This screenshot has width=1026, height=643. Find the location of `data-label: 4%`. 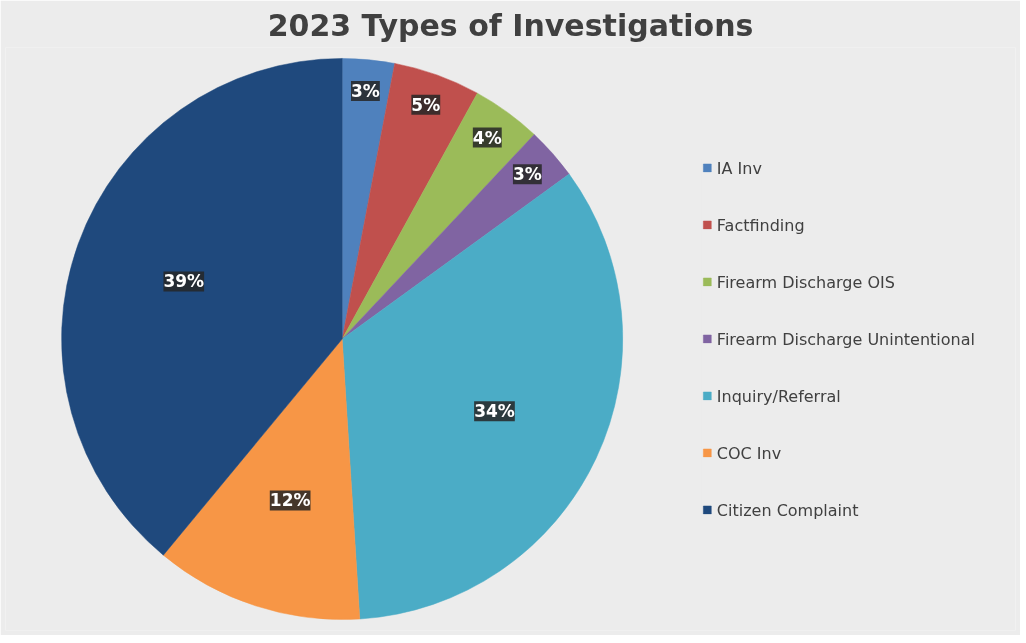

data-label: 4% is located at coordinates (487, 137).